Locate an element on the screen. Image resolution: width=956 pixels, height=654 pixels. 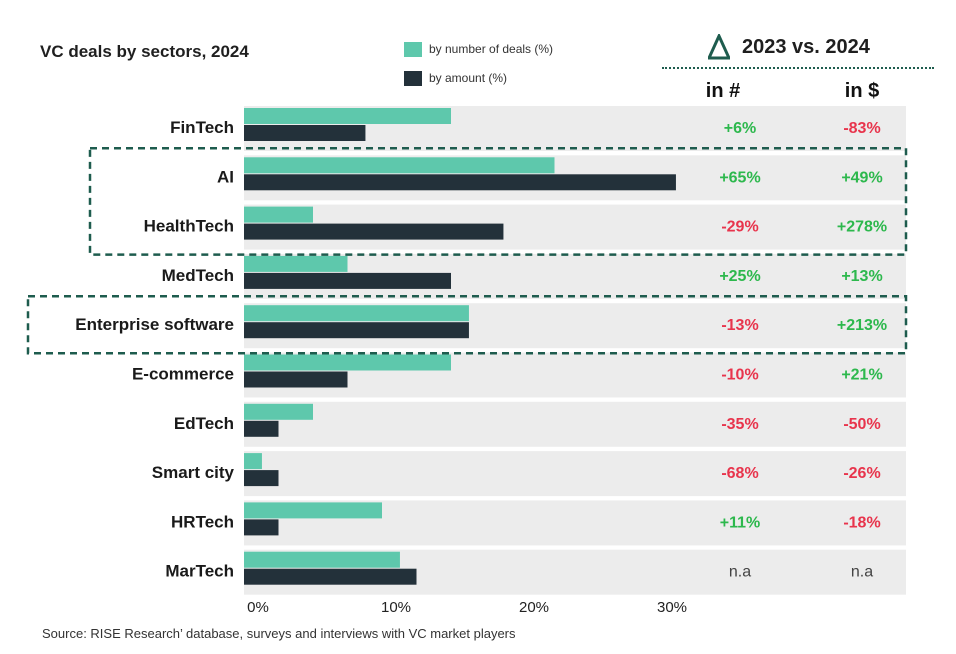
change-amount-martech: n.a is located at coordinates (862, 572).